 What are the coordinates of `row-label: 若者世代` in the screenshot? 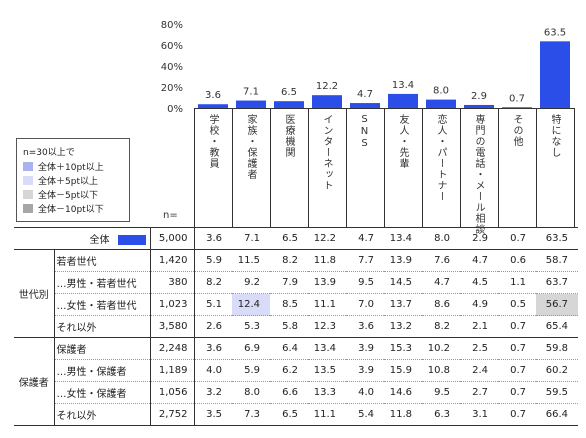 It's located at (102, 260).